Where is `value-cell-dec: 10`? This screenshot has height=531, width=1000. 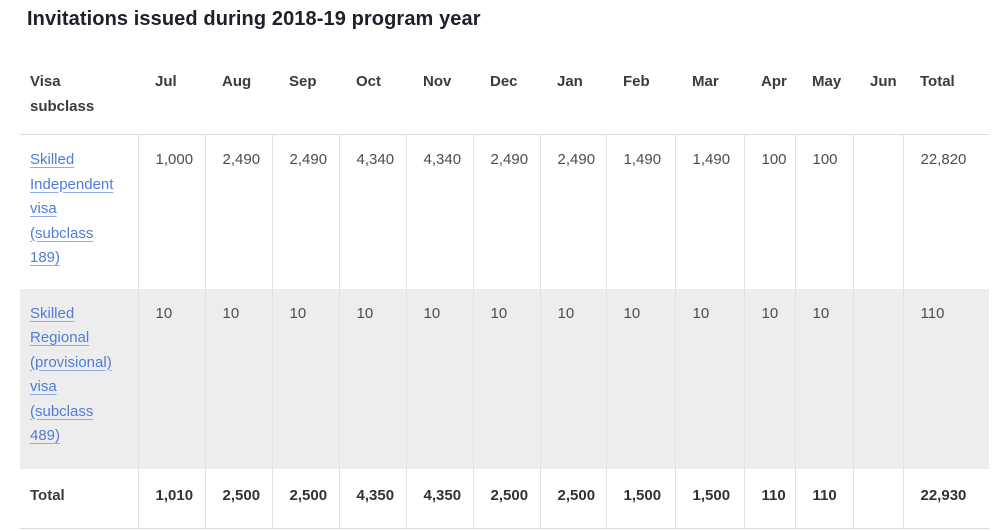
value-cell-dec: 10 is located at coordinates (506, 378).